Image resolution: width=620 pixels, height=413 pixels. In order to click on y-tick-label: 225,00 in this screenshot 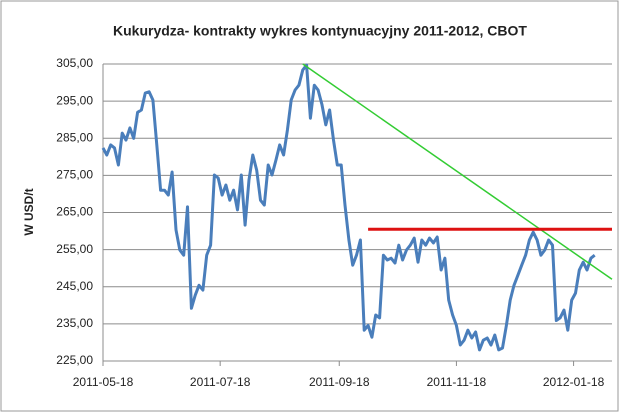, I will do `click(74, 360)`.